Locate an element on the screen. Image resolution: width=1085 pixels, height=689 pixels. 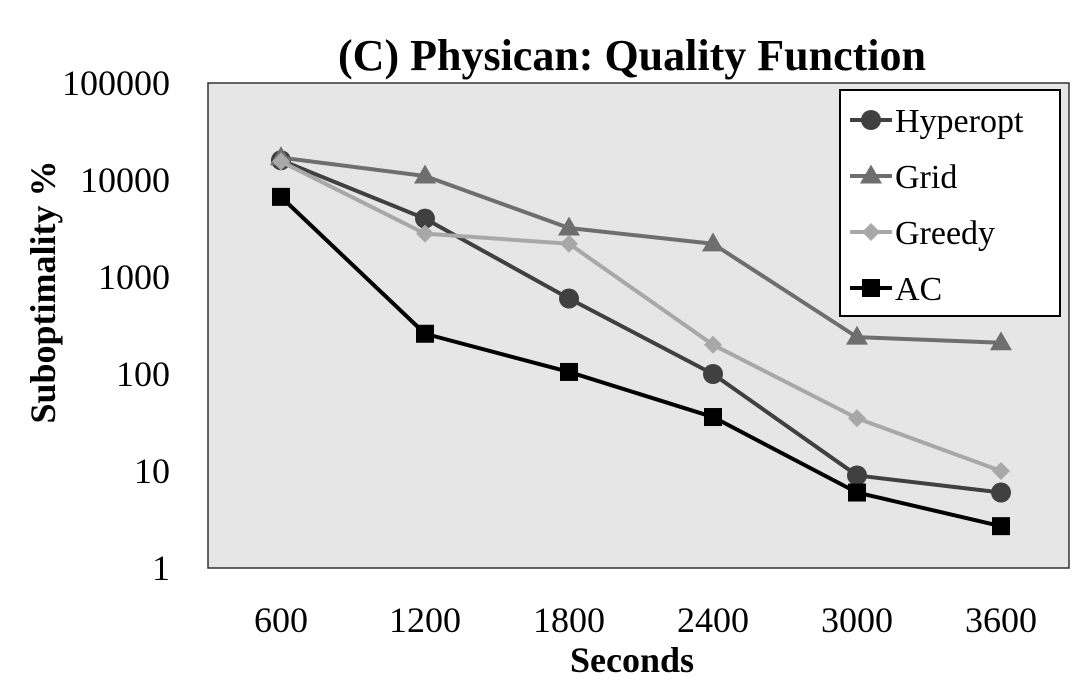
legend-item: Grid is located at coordinates (903, 177).